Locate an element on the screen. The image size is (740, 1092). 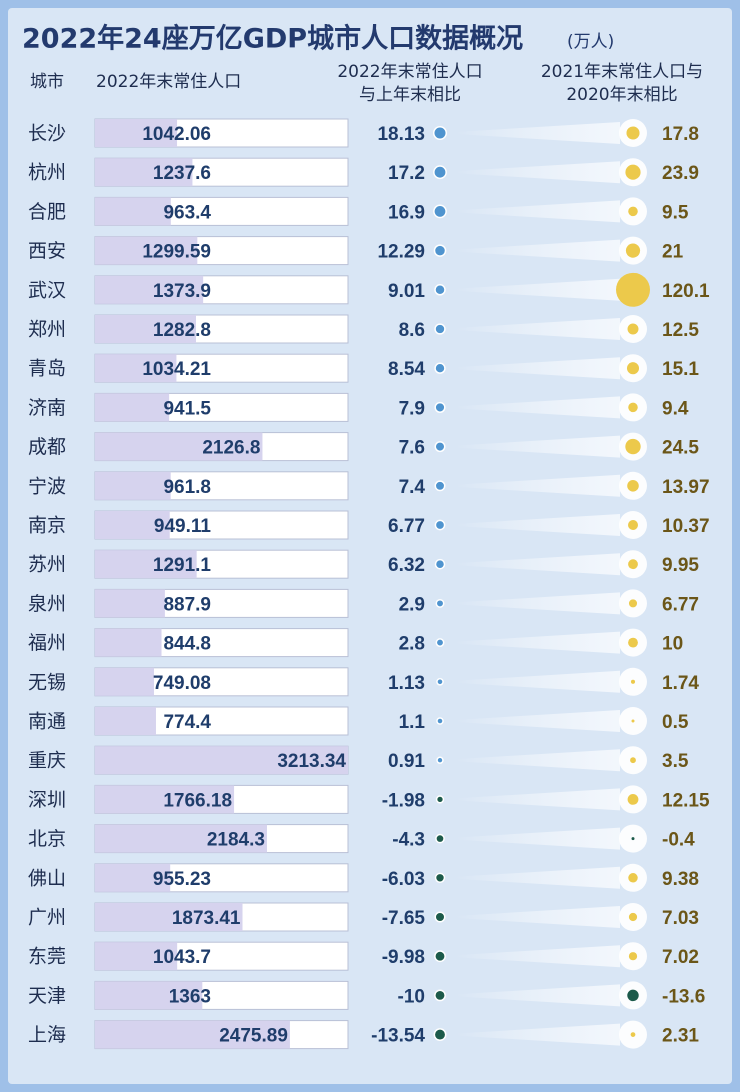
bar-value: 1373.9 is located at coordinates (182, 291).